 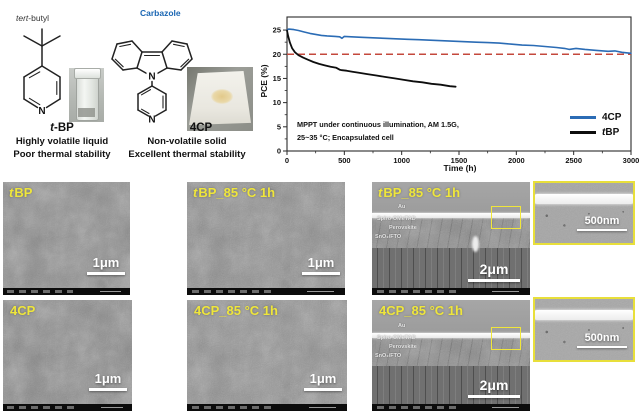 What do you see at coordinates (86, 95) in the screenshot?
I see `tbp-vial-photo` at bounding box center [86, 95].